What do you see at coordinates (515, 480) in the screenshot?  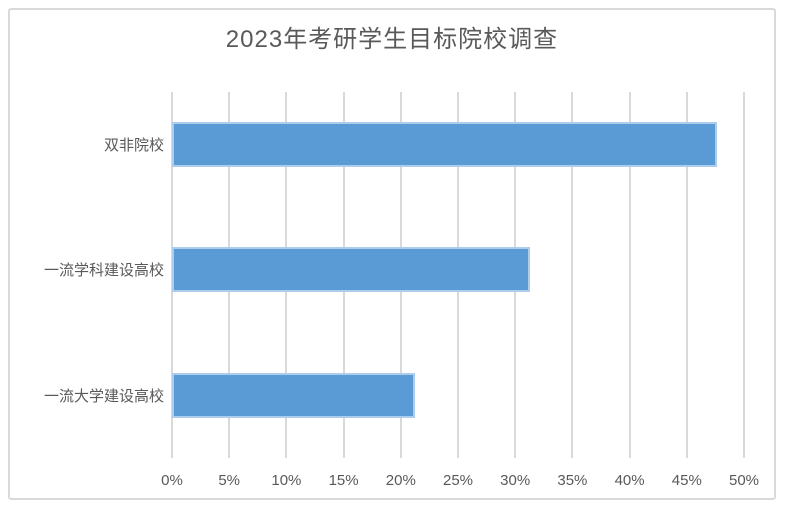 I see `x-axis-tick-label: 30%` at bounding box center [515, 480].